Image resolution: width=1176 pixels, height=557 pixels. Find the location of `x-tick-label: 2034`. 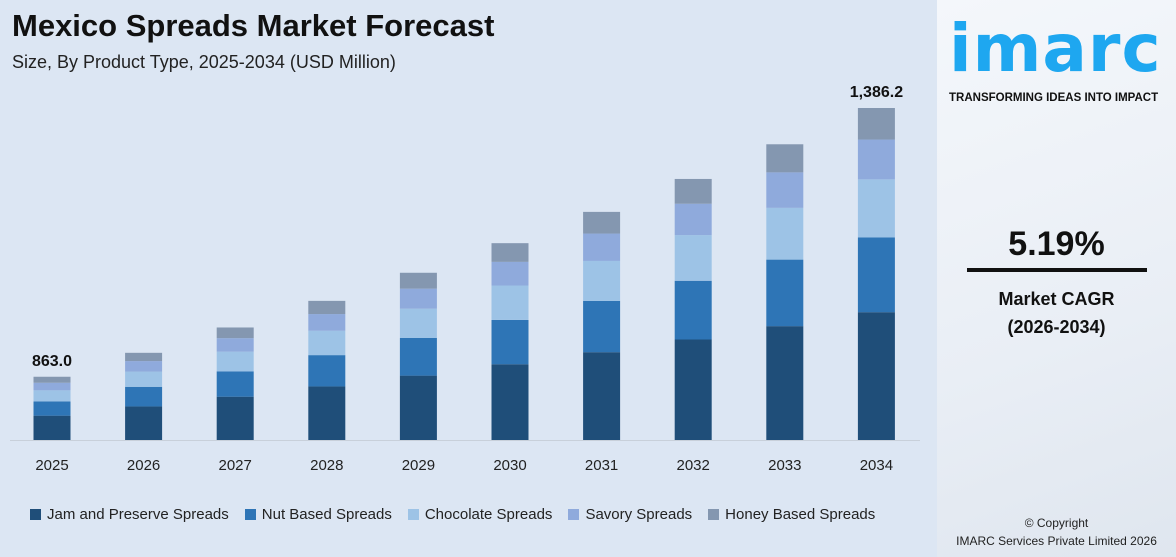

x-tick-label: 2034 is located at coordinates (876, 465).